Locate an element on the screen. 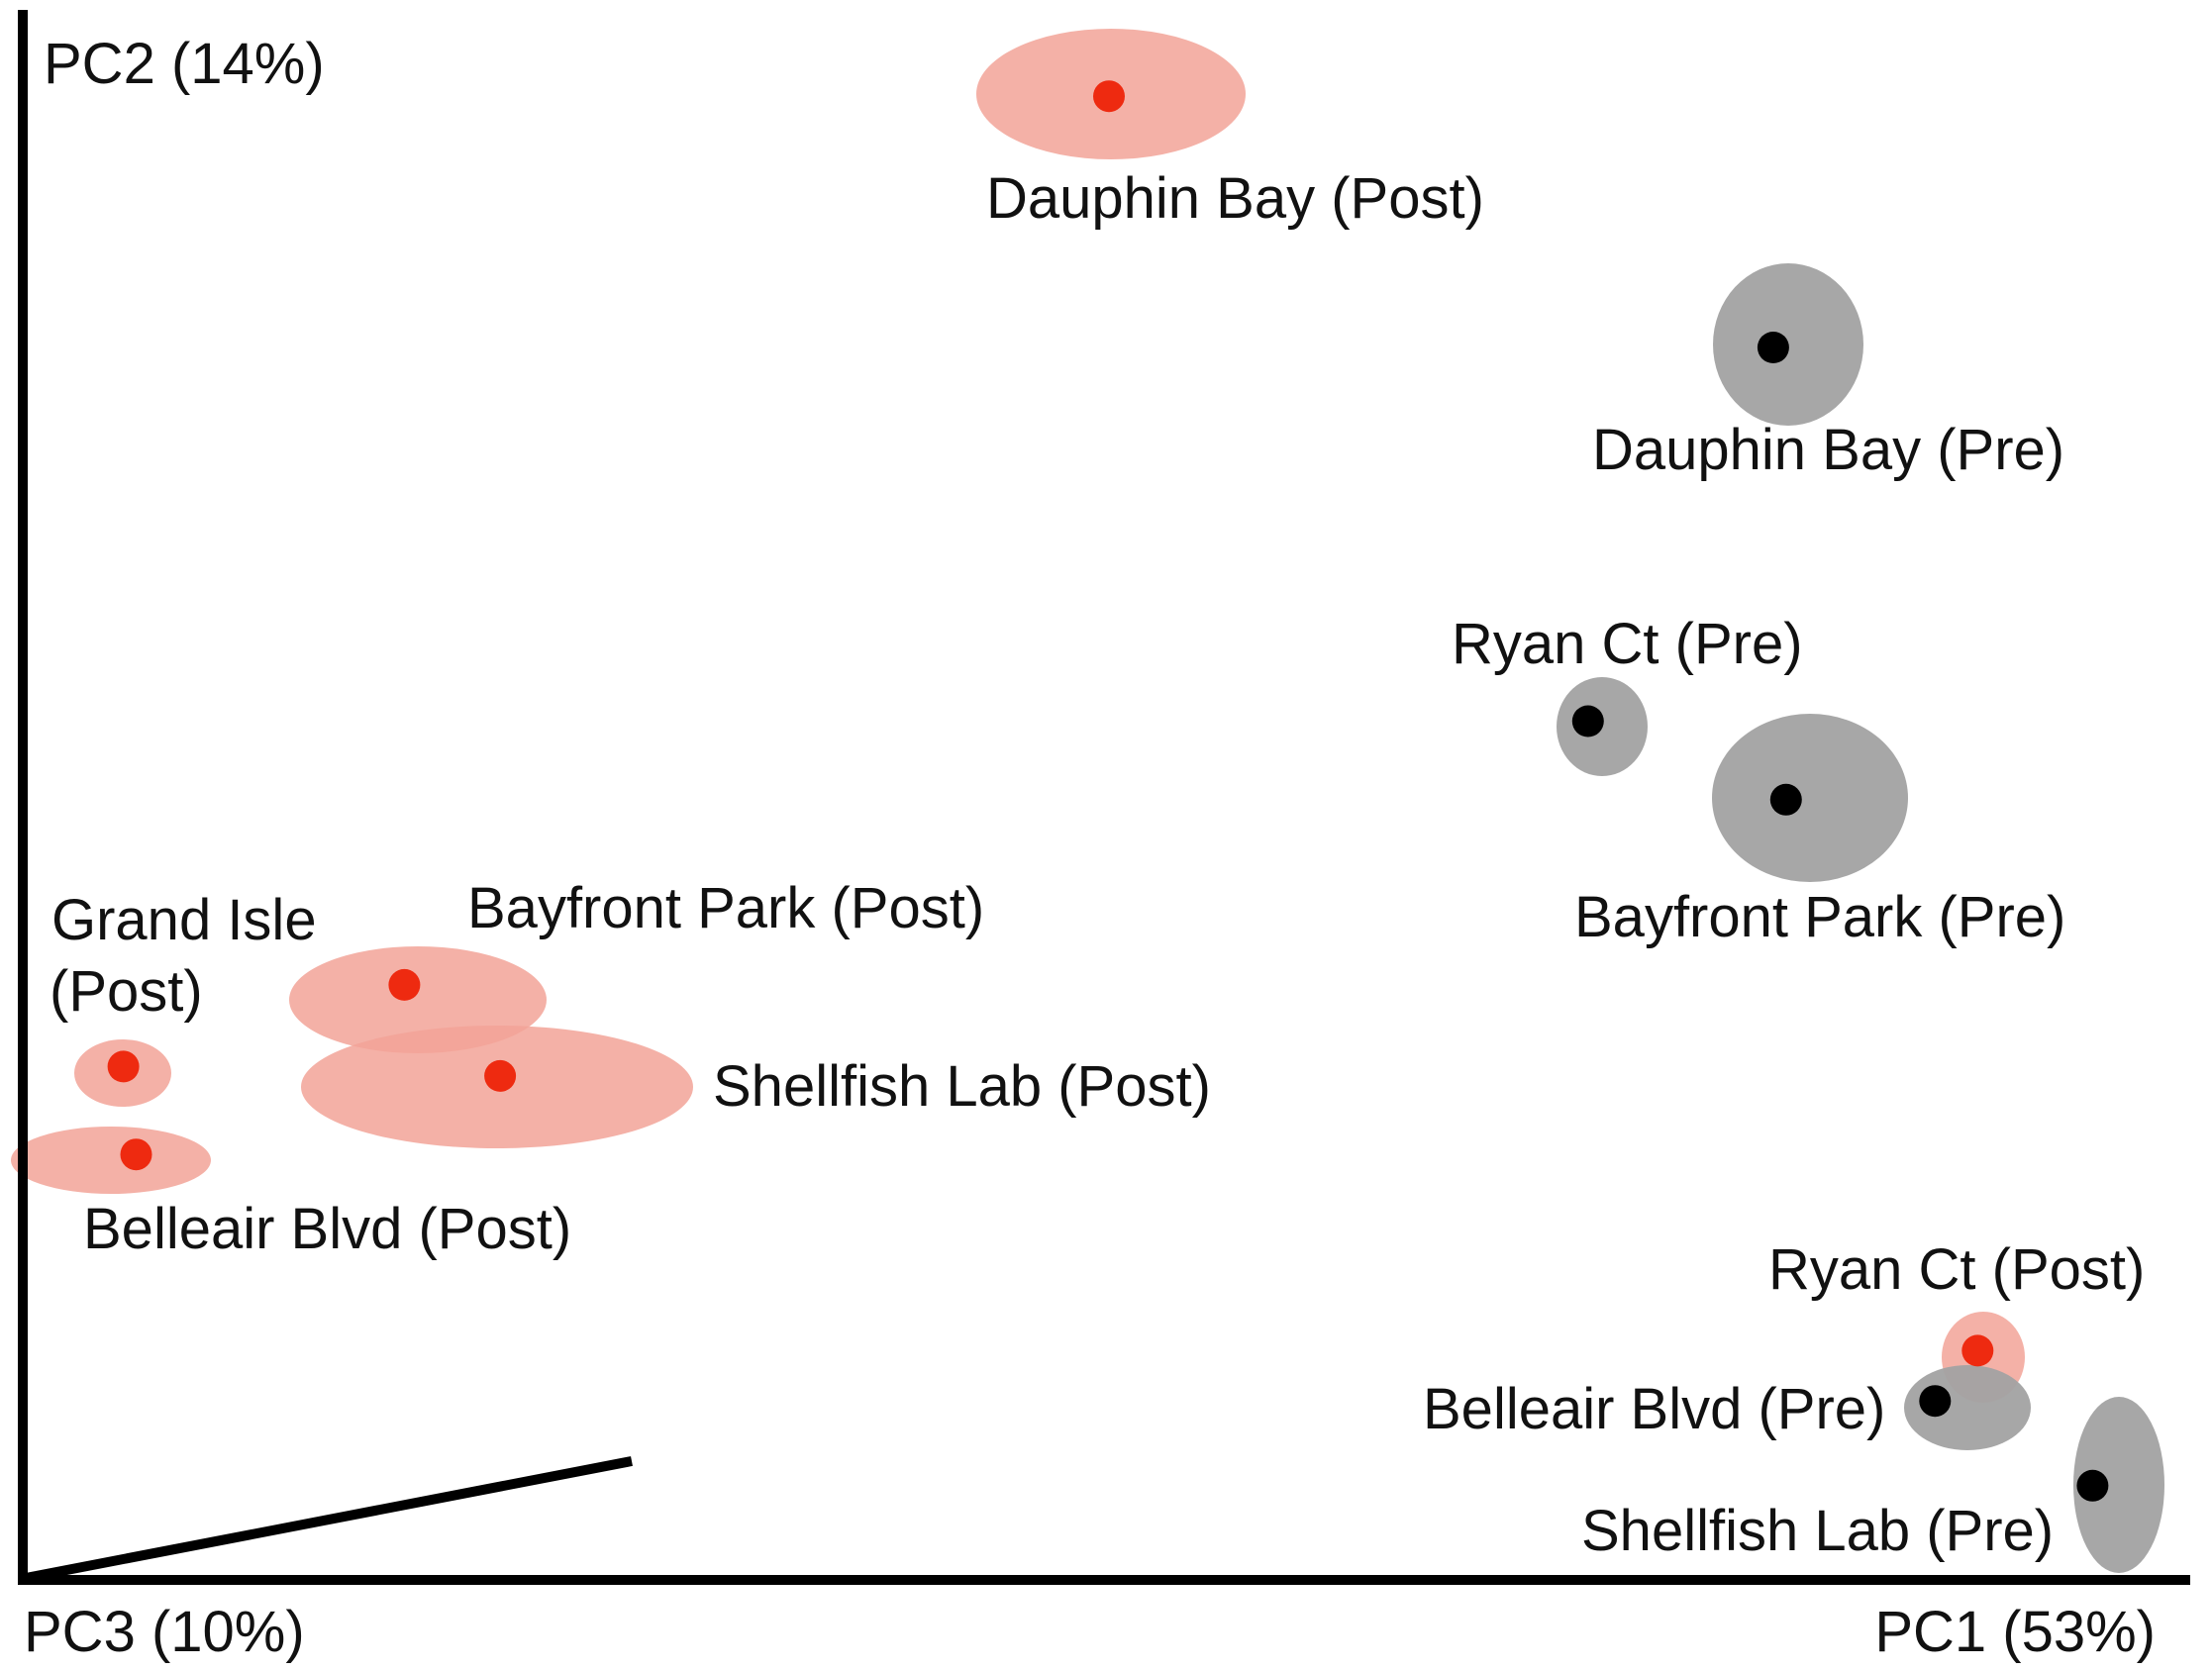  label-dauphin-bay-pre: Dauphin Bay (Pre) is located at coordinates (1828, 450).